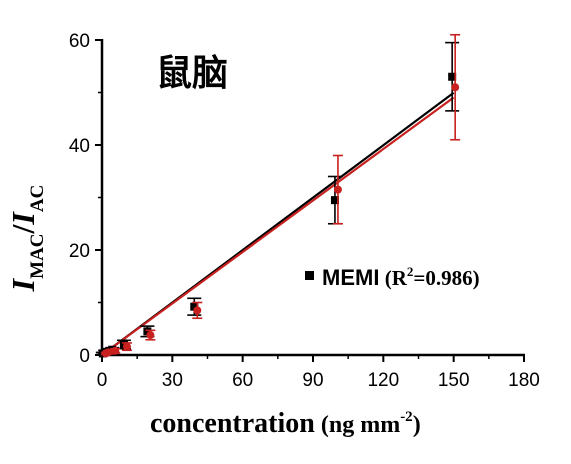 Image resolution: width=571 pixels, height=464 pixels. I want to click on y-tick-label: 20, so click(79, 251).